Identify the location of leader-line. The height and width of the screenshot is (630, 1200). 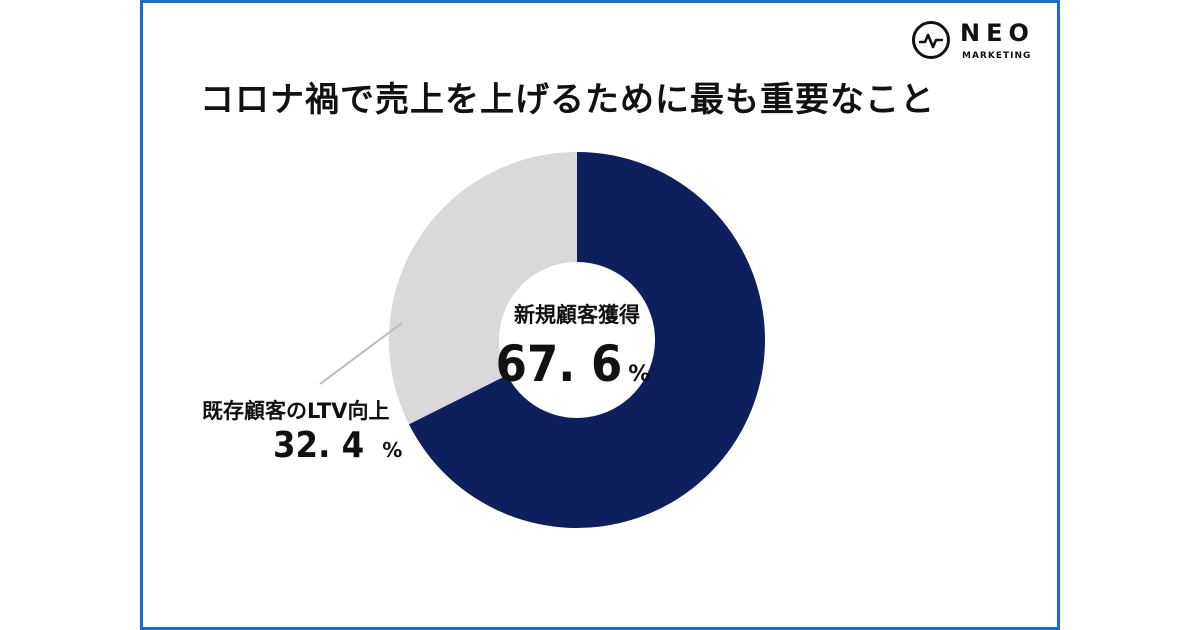
(361, 353).